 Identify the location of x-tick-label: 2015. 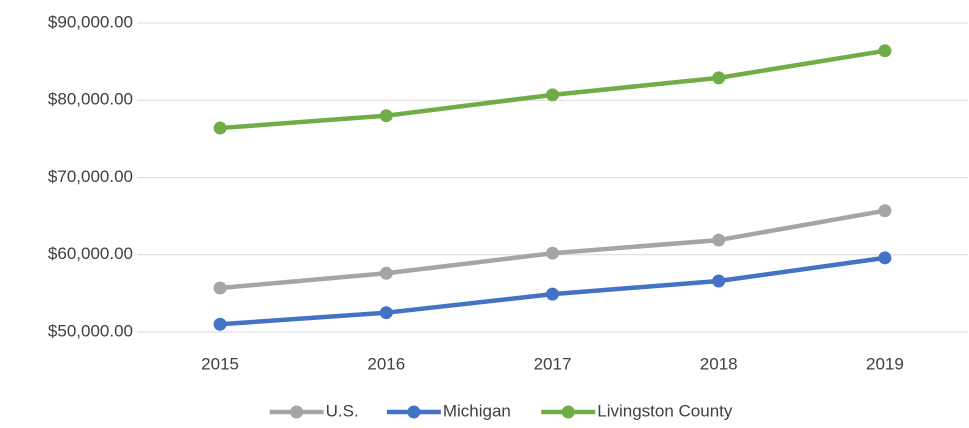
(220, 363).